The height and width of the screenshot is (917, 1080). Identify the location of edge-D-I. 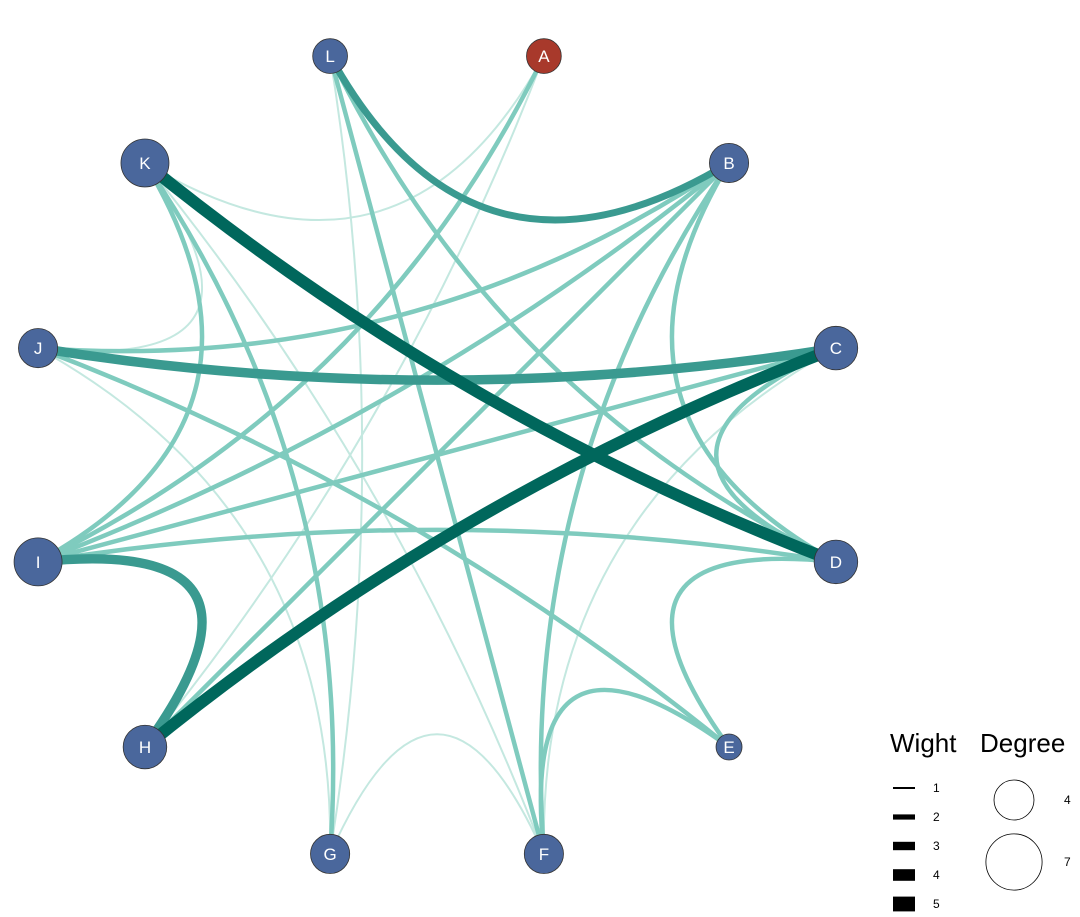
(437, 546).